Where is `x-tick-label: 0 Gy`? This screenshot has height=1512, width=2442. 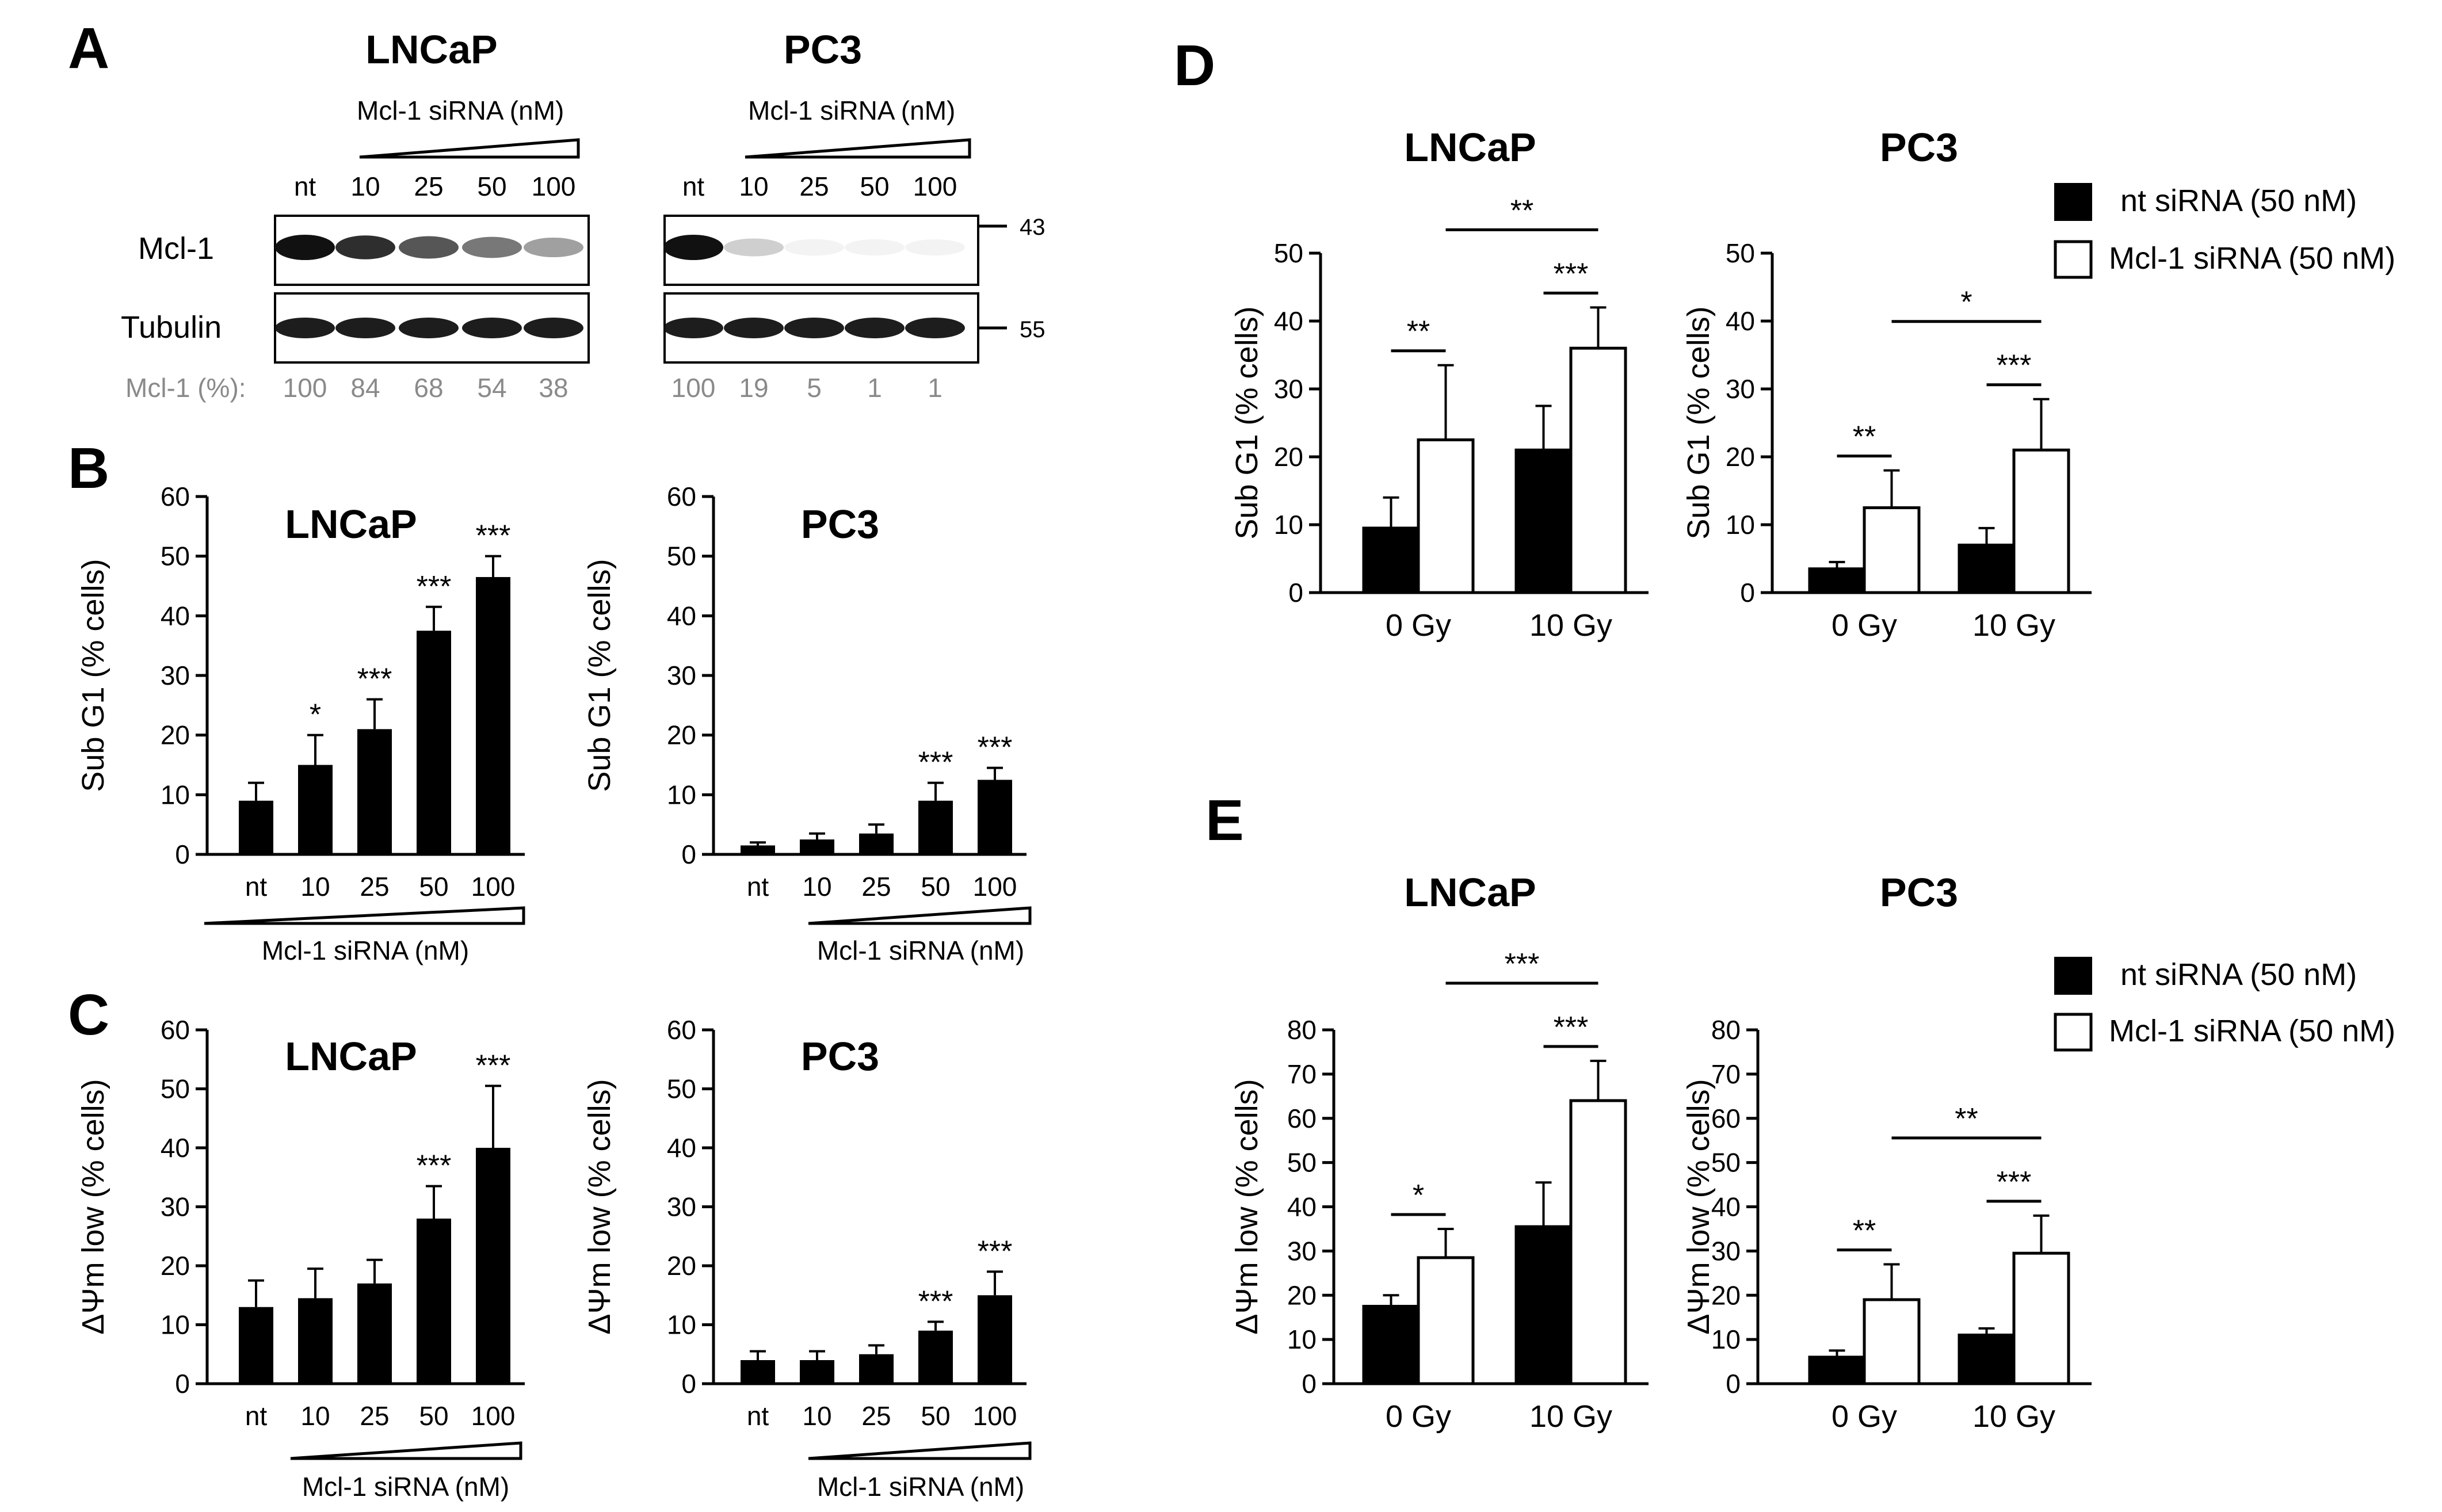 x-tick-label: 0 Gy is located at coordinates (1418, 625).